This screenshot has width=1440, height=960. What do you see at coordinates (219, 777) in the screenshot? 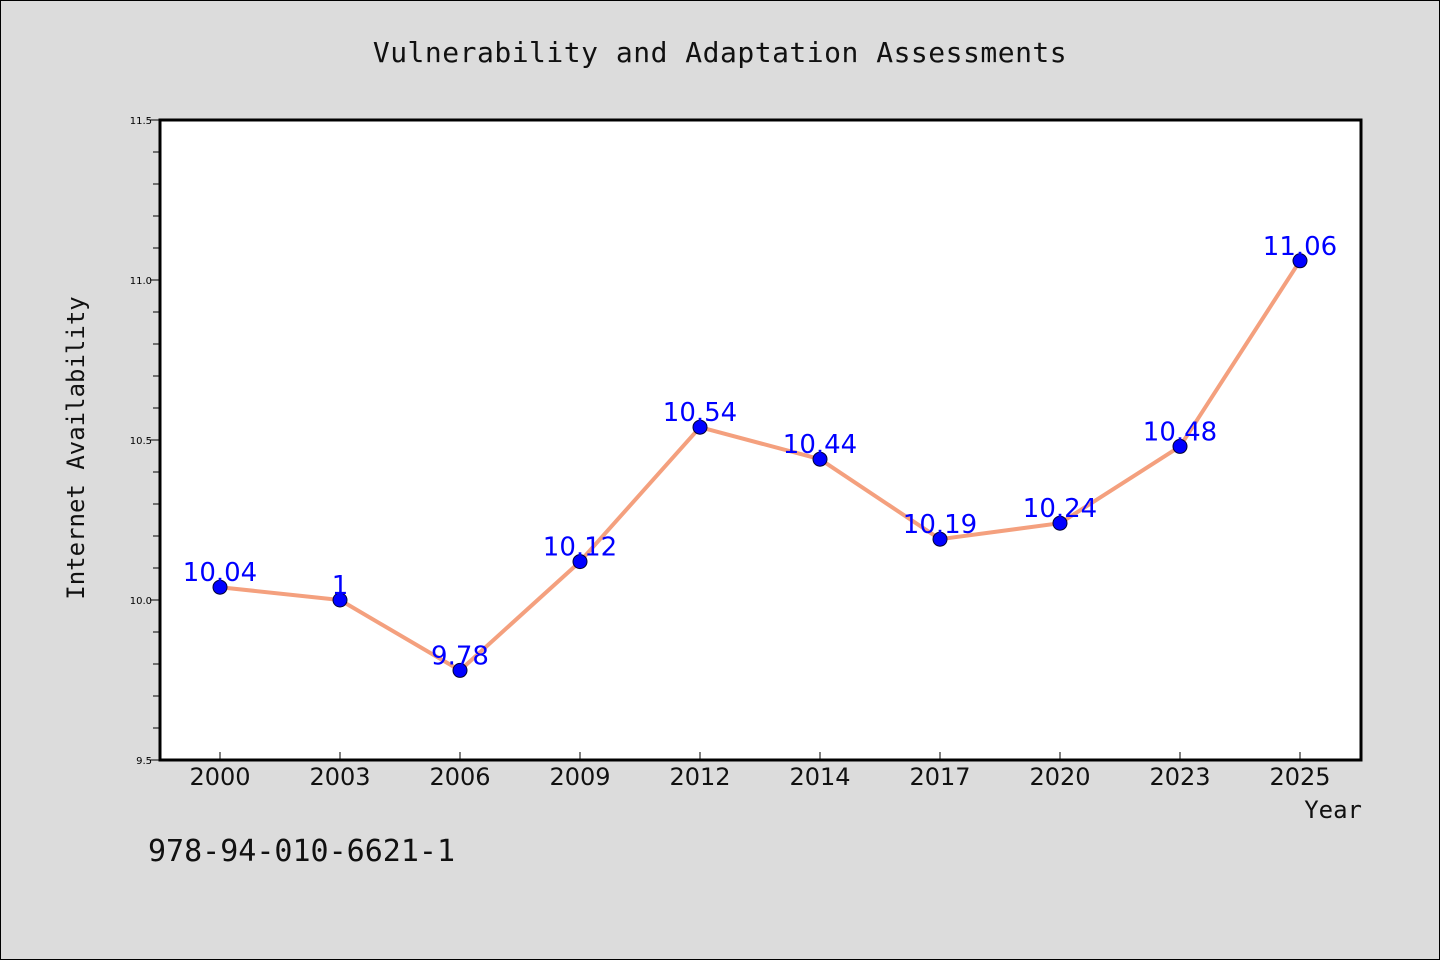
I see `x-tick-label: 2000` at bounding box center [219, 777].